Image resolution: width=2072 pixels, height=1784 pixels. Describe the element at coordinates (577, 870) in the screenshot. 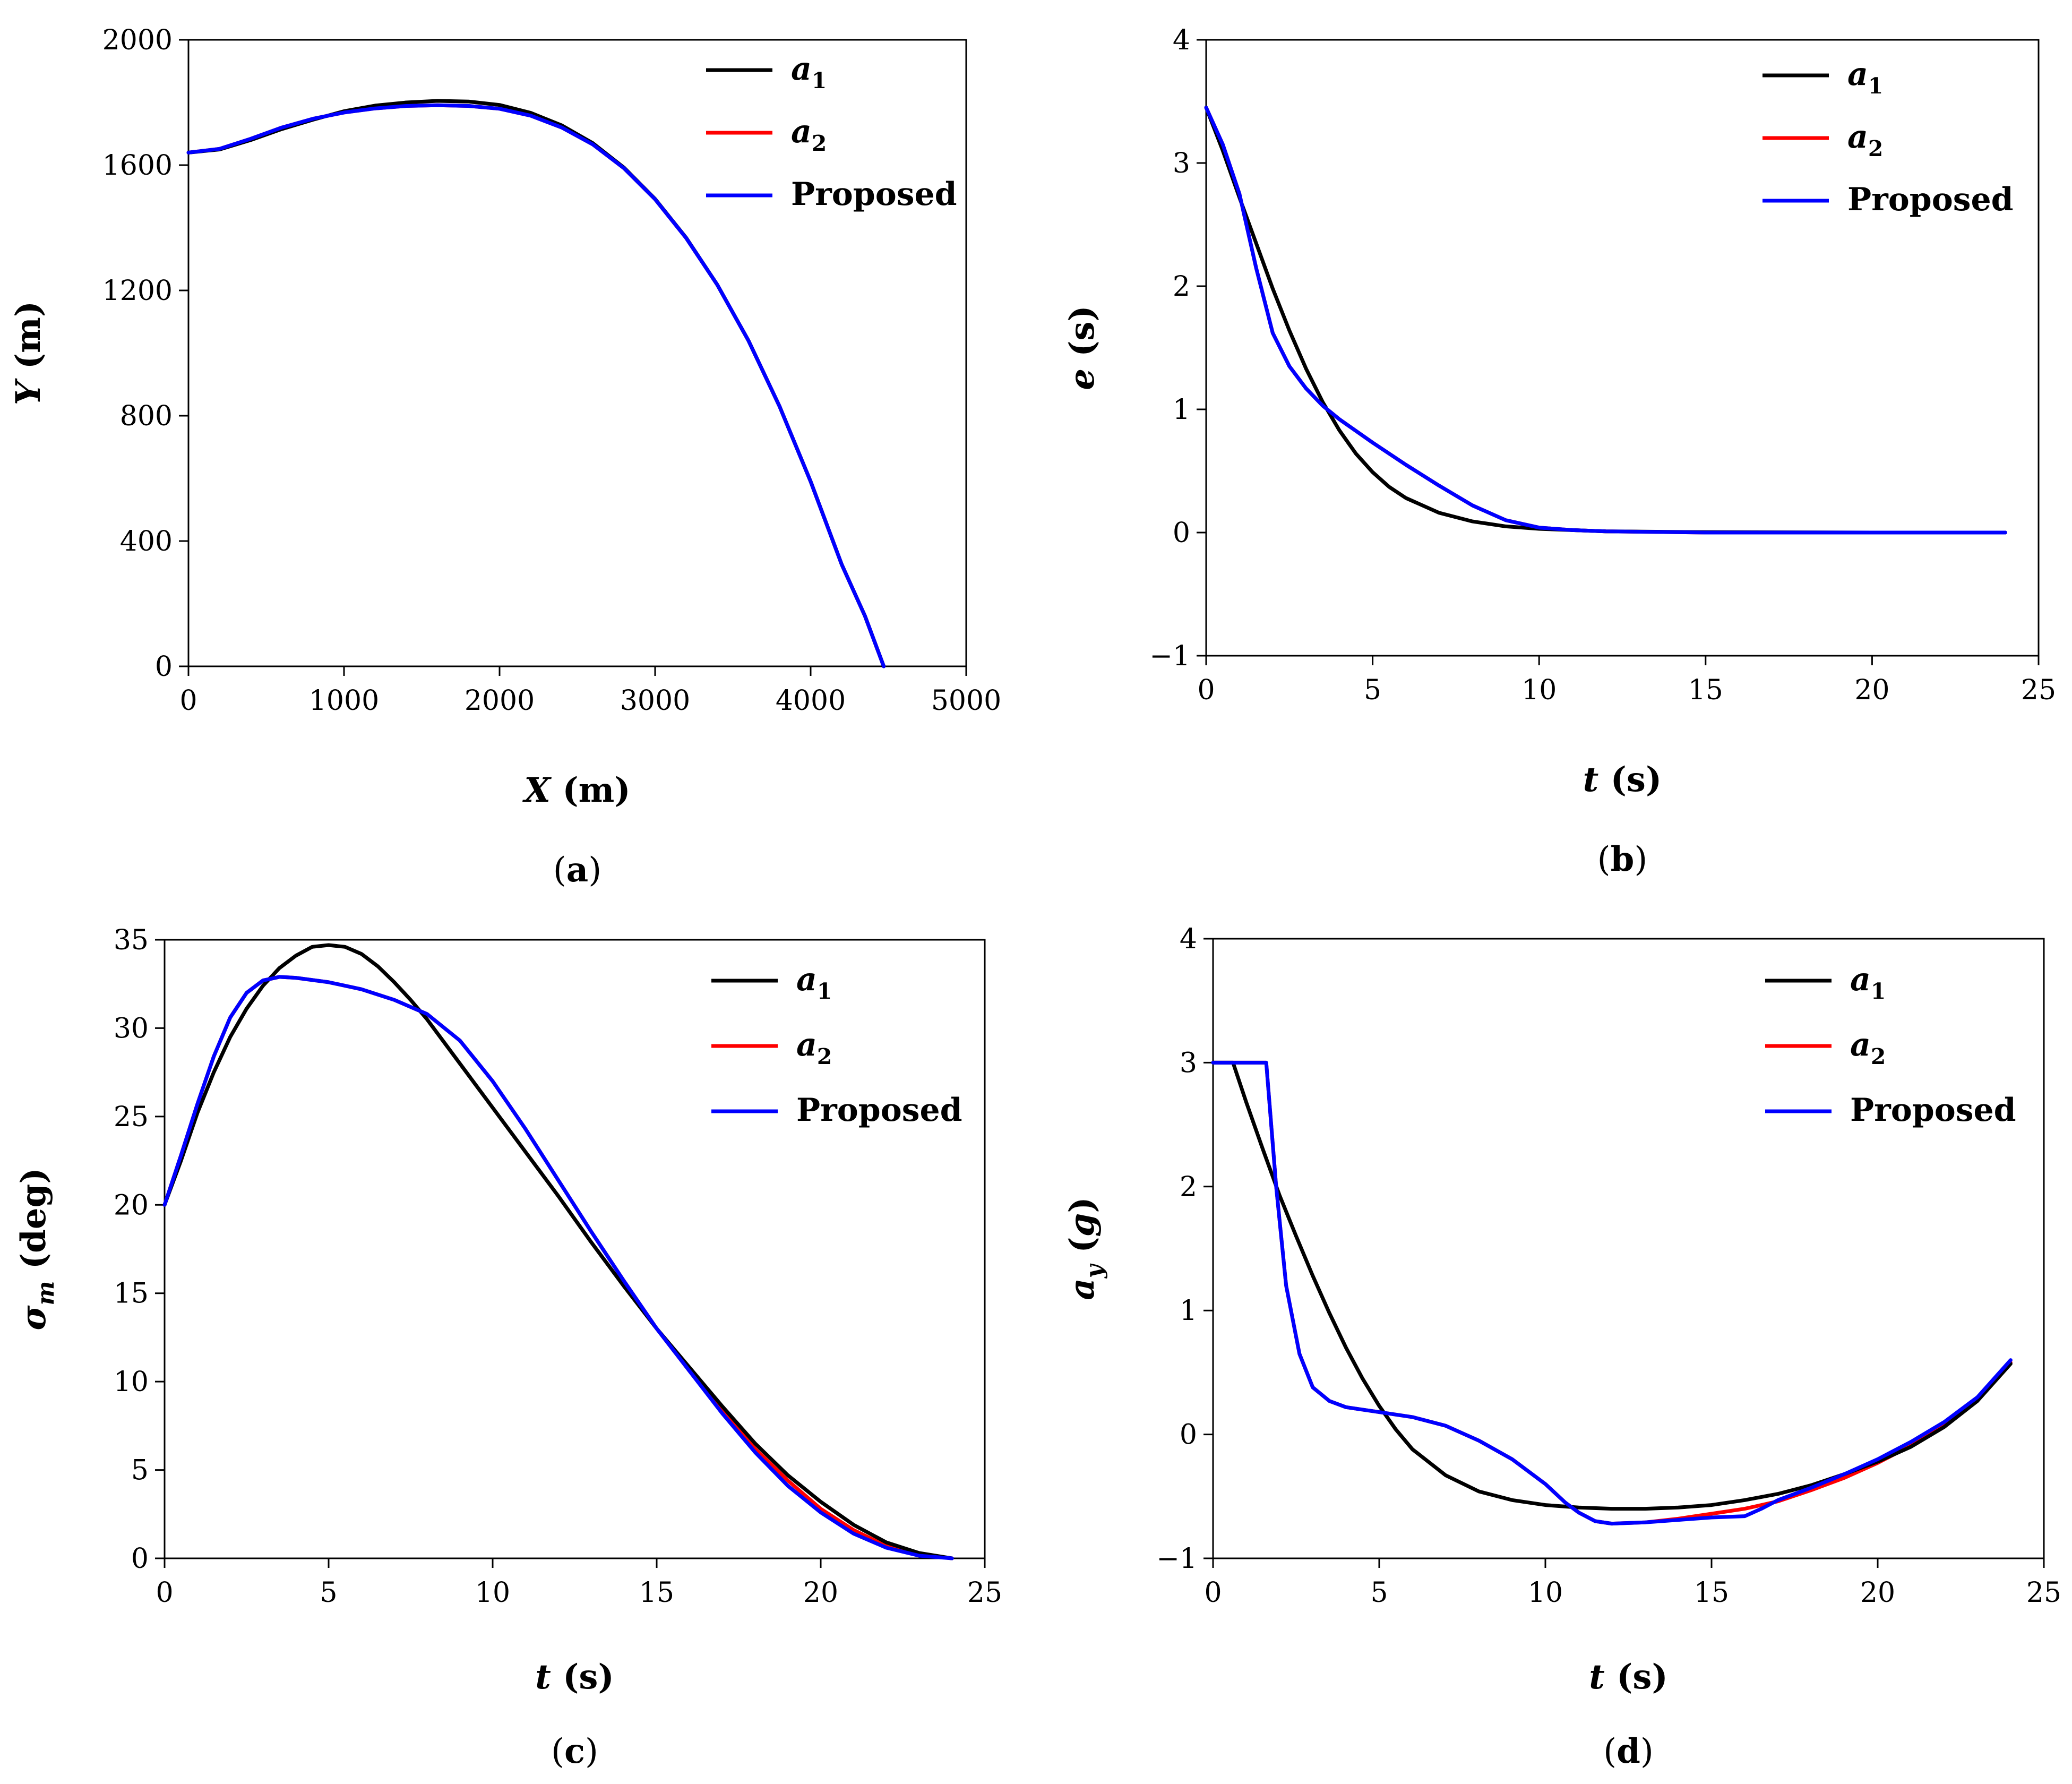

I see `panel-caption: (a)` at that location.